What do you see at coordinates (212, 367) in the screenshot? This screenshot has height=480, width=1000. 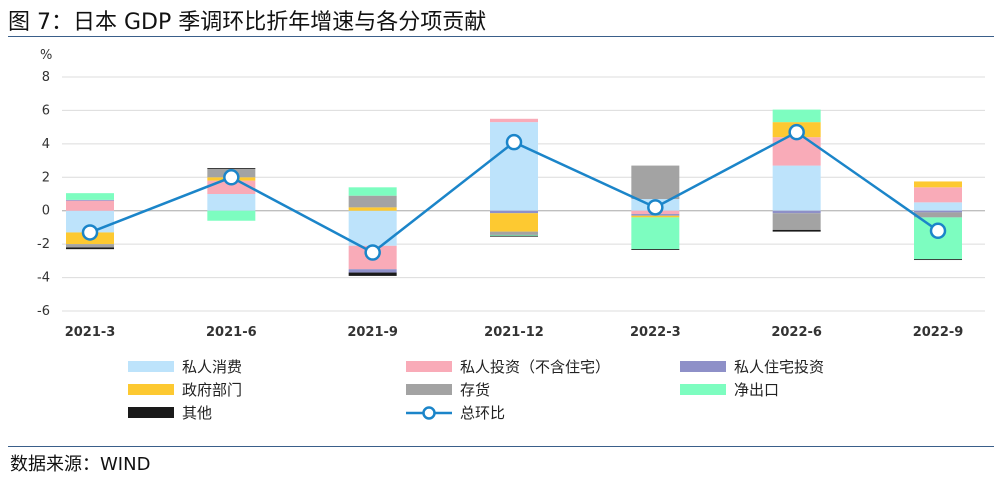 I see `legend-label: 私人消费` at bounding box center [212, 367].